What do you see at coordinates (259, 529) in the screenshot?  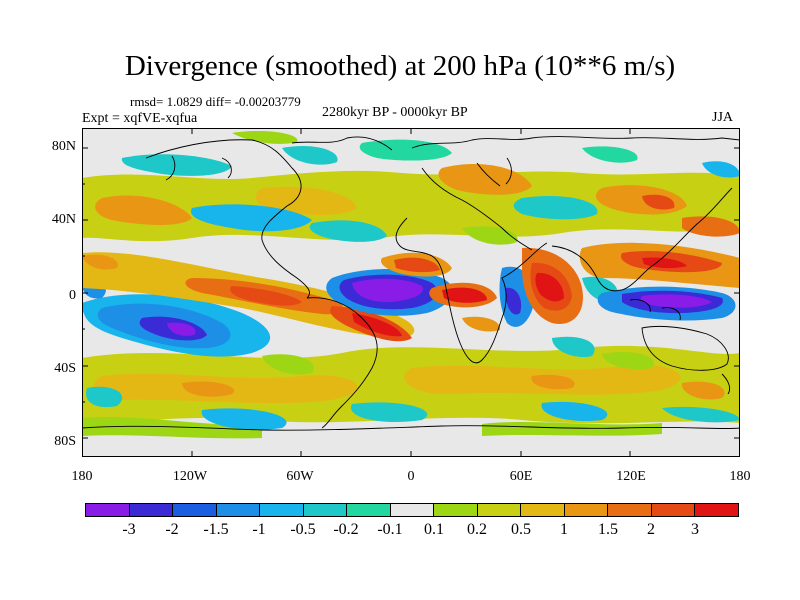 I see `colorbar-label: -1` at bounding box center [259, 529].